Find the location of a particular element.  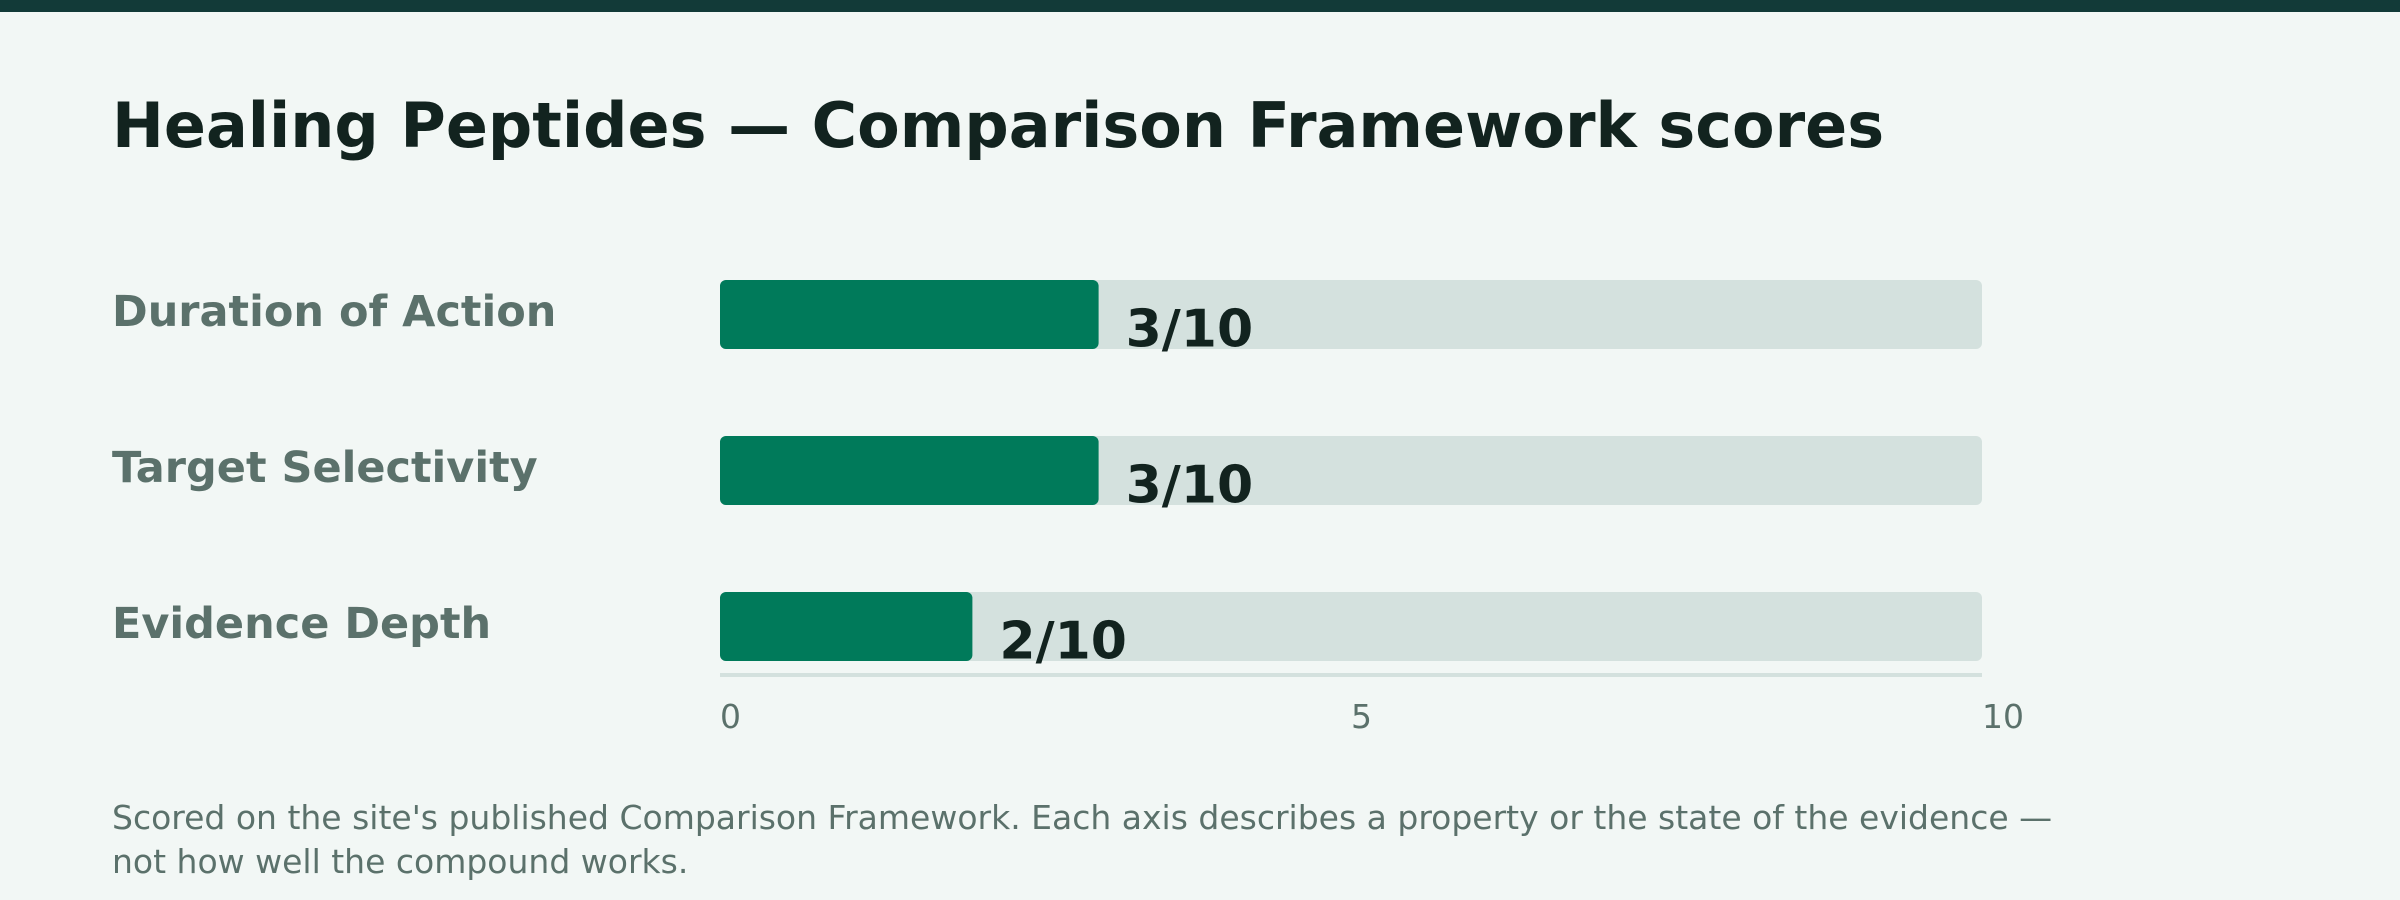

tick-label: 5 is located at coordinates (1361, 716).